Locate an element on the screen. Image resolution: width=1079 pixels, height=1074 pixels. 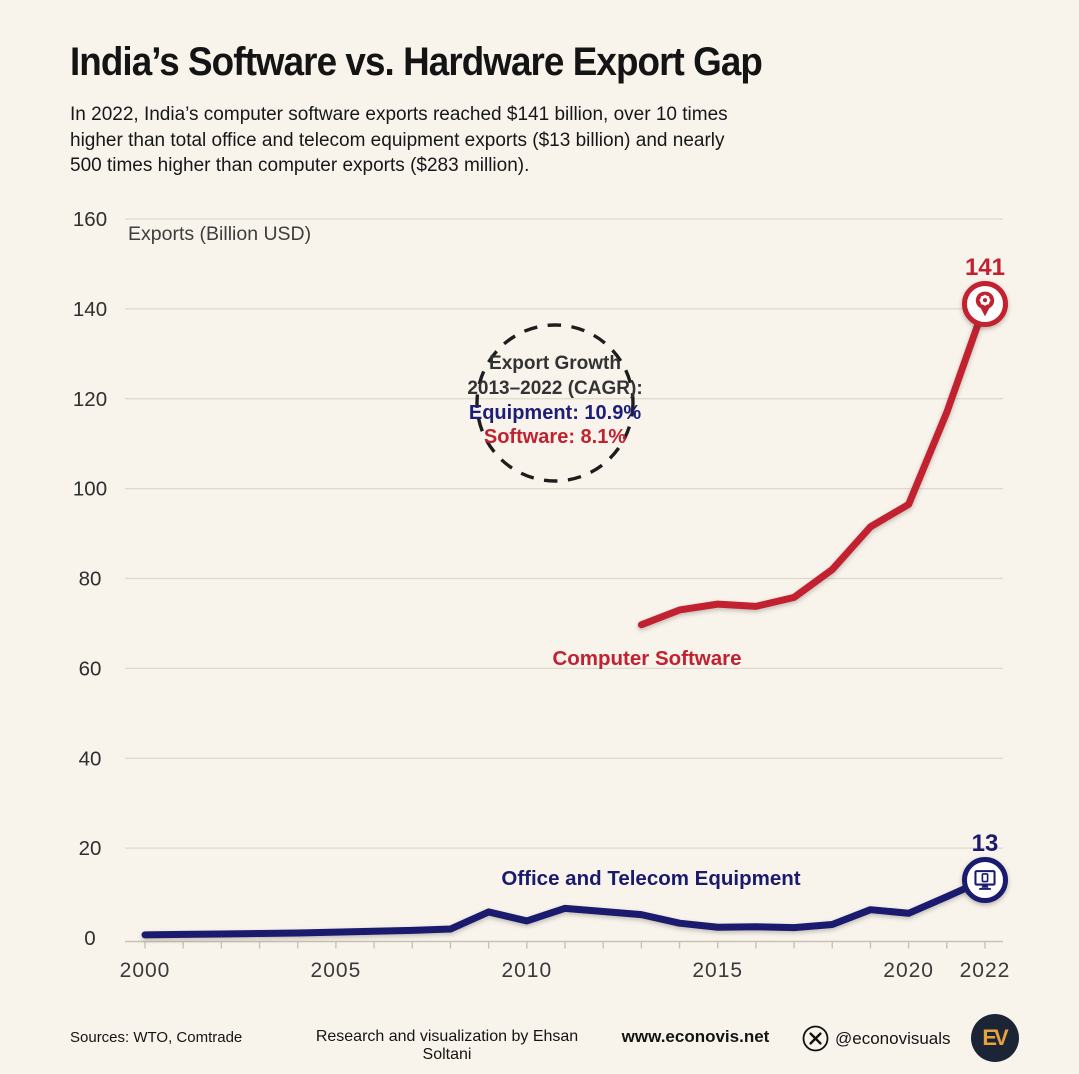
desktop-monitor-icon is located at coordinates (985, 879).